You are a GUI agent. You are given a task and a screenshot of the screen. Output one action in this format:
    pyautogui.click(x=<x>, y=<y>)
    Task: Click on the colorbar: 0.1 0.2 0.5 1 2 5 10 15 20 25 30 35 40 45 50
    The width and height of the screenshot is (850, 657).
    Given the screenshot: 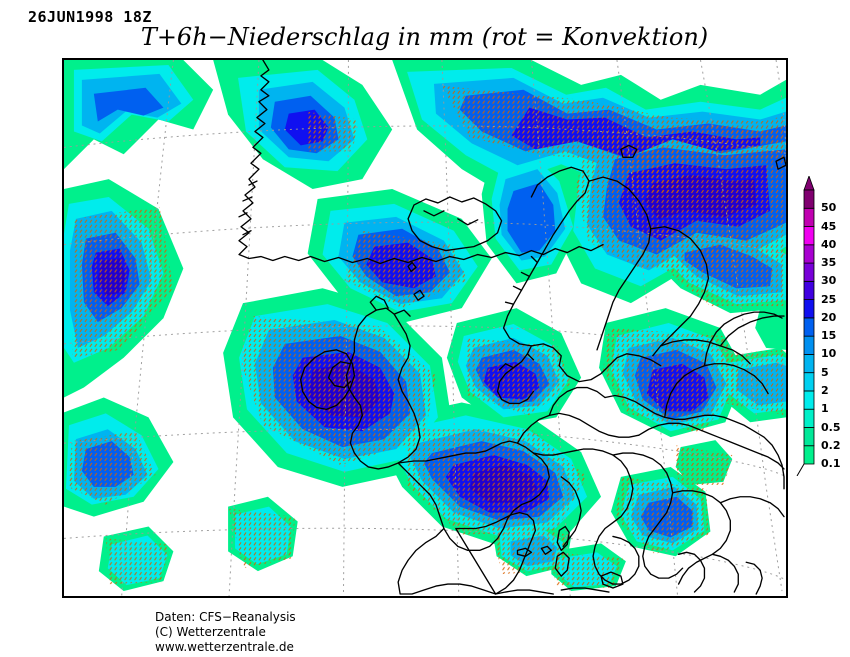 What is the action you would take?
    pyautogui.click(x=822, y=326)
    